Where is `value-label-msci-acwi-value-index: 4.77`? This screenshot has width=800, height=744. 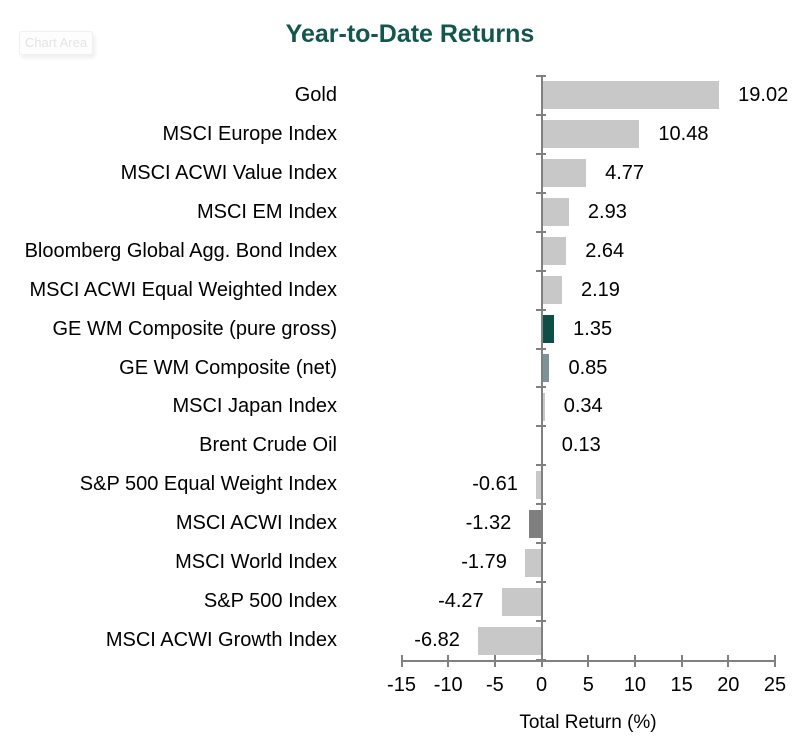
value-label-msci-acwi-value-index: 4.77 is located at coordinates (625, 172).